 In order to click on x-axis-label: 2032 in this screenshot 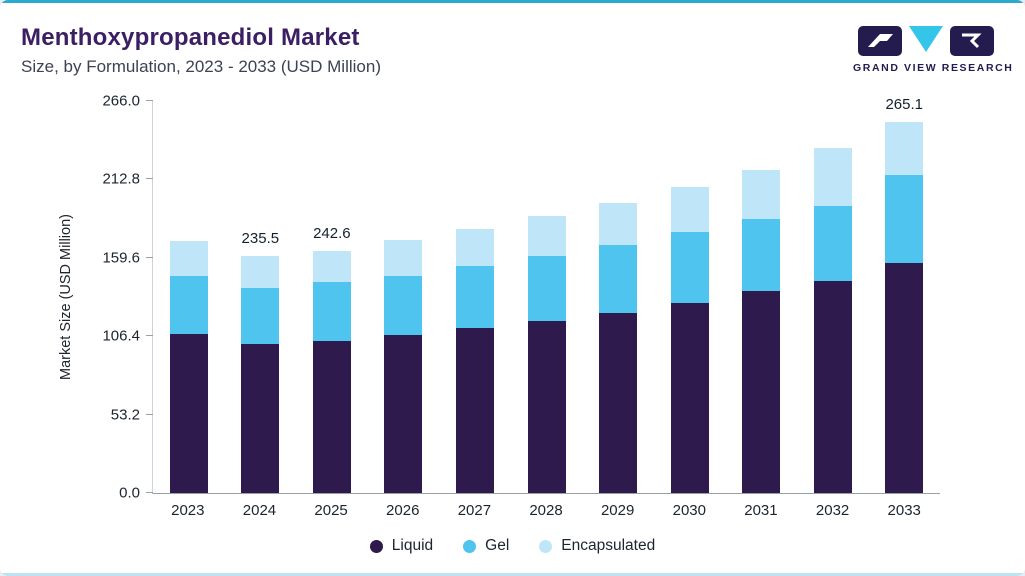, I will do `click(832, 510)`.